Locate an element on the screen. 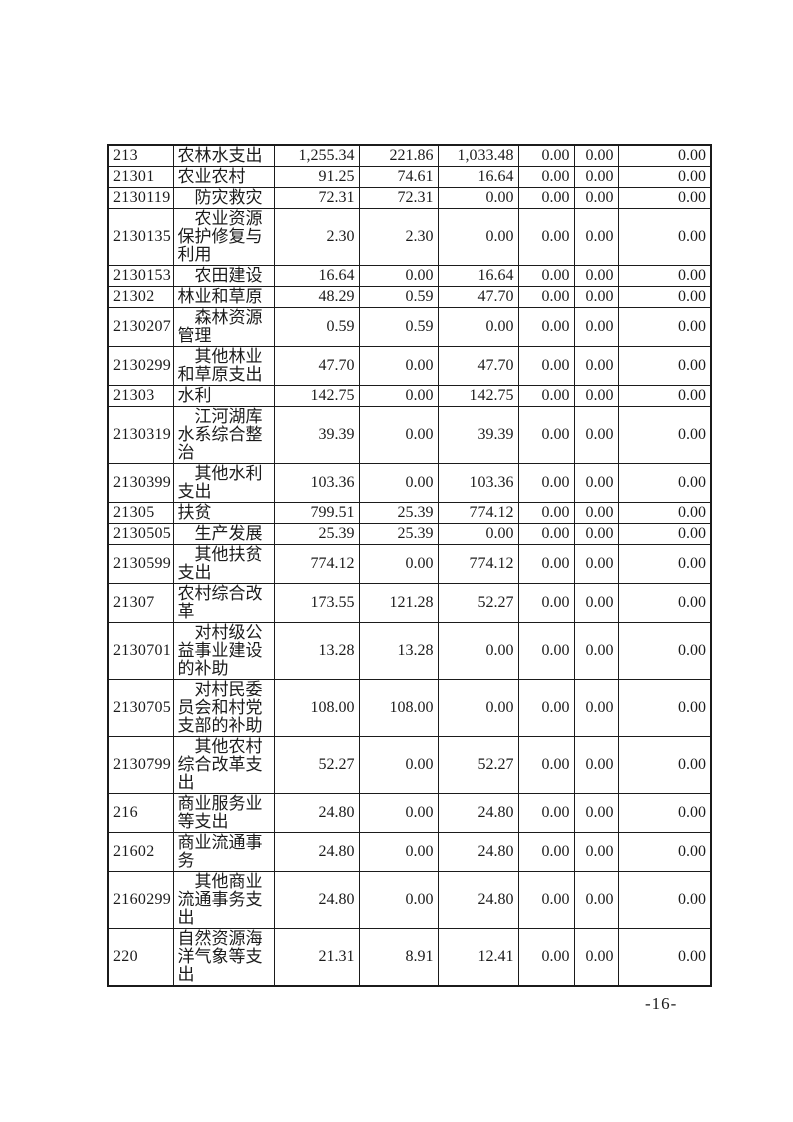 The width and height of the screenshot is (793, 1122). cell-name: 农村综合改革 is located at coordinates (223, 603).